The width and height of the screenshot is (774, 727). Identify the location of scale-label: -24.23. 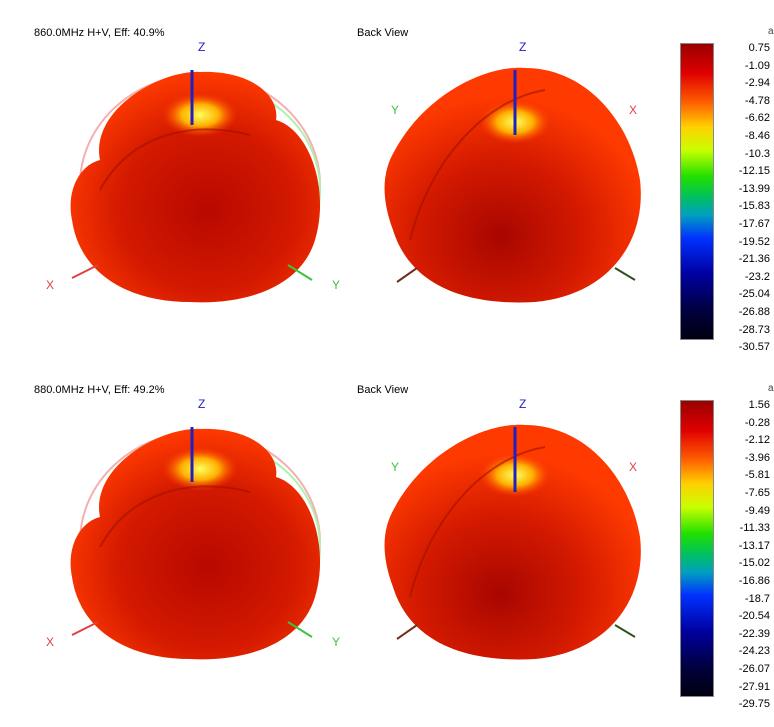
(754, 651).